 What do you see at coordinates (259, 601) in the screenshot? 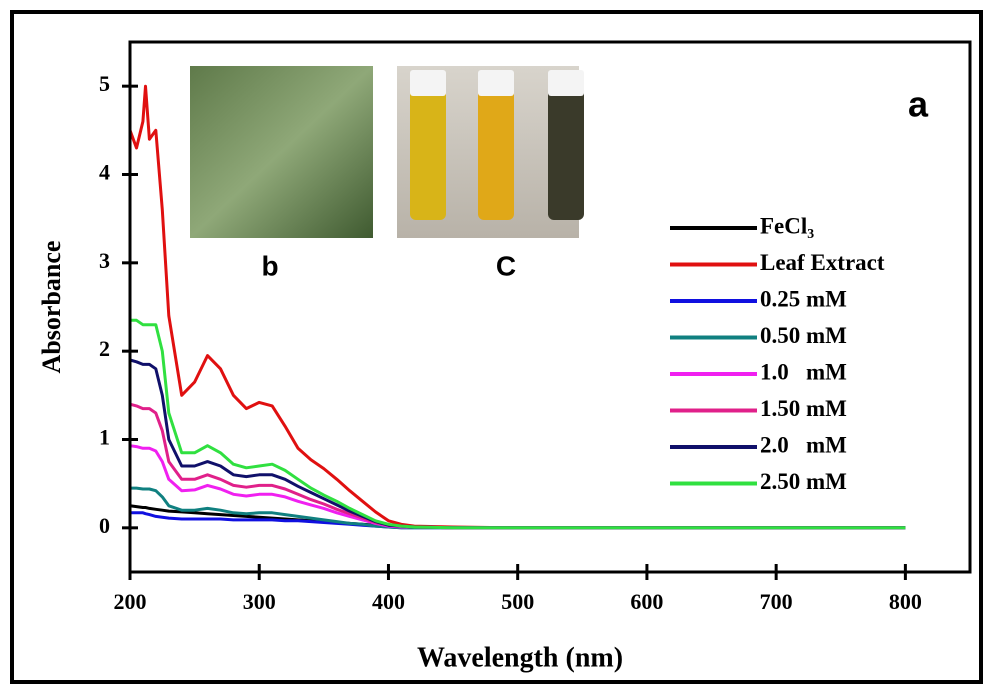
I see `x-tick-label: 300` at bounding box center [259, 601].